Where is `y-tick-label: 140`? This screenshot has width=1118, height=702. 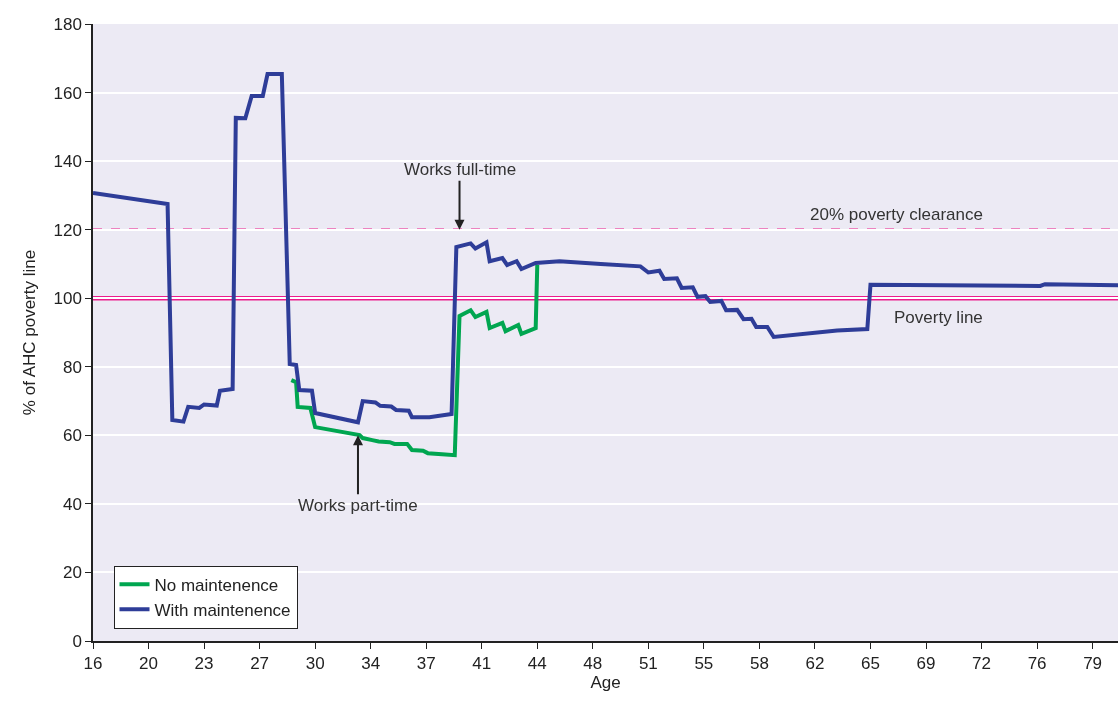 y-tick-label: 140 is located at coordinates (67, 162).